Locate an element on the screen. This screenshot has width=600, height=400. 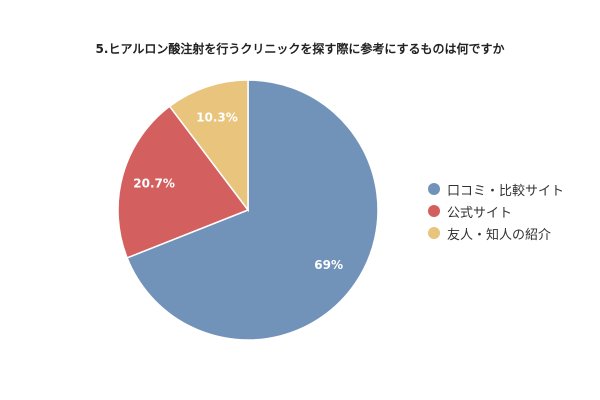
chart-title: 5.ヒアルロン酸注射を行うクリニックを探す際に参考にするものは何ですか is located at coordinates (300, 49).